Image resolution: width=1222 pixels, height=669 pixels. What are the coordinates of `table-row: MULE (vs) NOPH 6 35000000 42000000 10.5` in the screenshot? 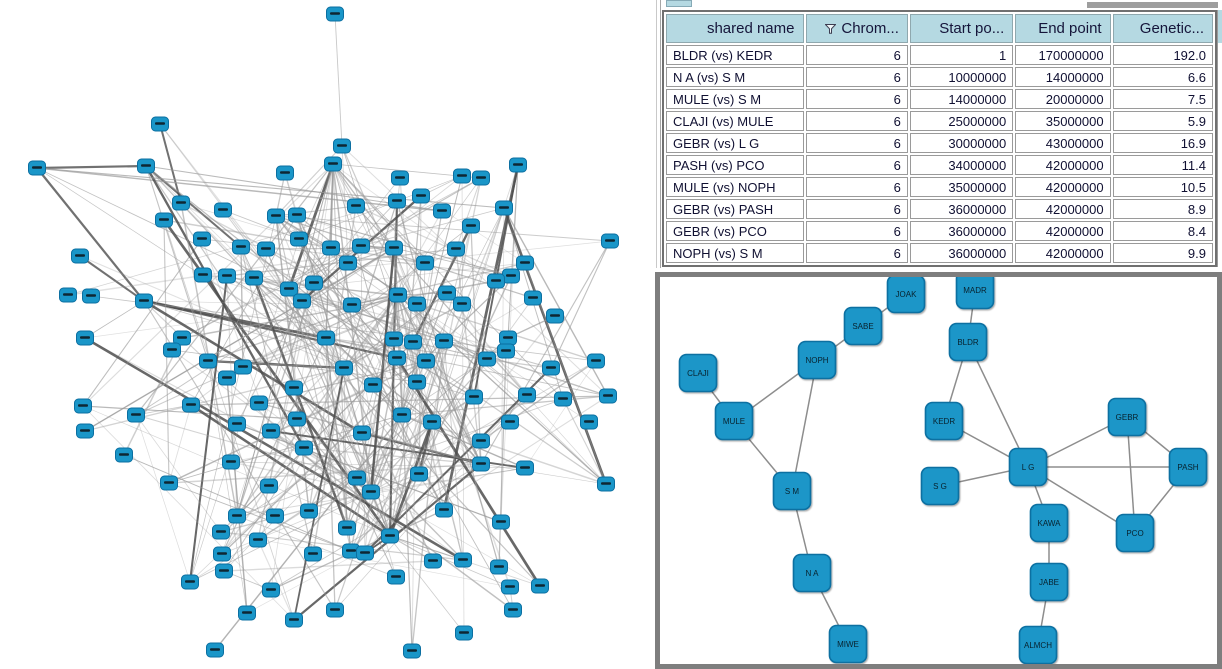 It's located at (939, 187).